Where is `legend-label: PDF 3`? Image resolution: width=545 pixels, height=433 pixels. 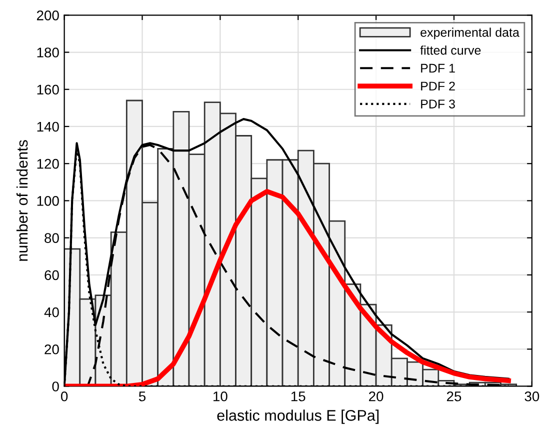
legend-label: PDF 3 is located at coordinates (438, 104).